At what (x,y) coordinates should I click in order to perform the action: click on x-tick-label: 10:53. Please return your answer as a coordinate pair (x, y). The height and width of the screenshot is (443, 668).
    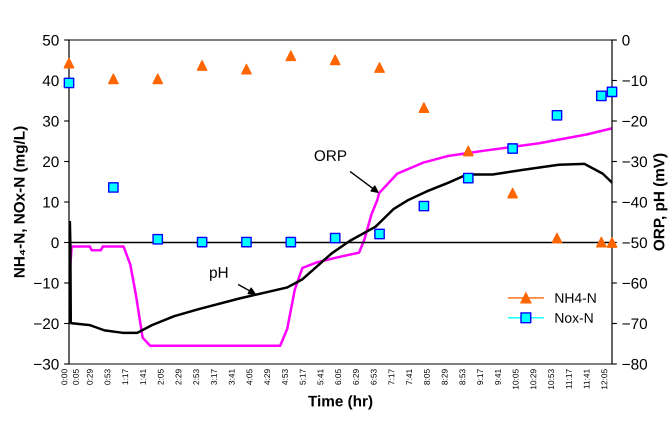
    Looking at the image, I should click on (551, 379).